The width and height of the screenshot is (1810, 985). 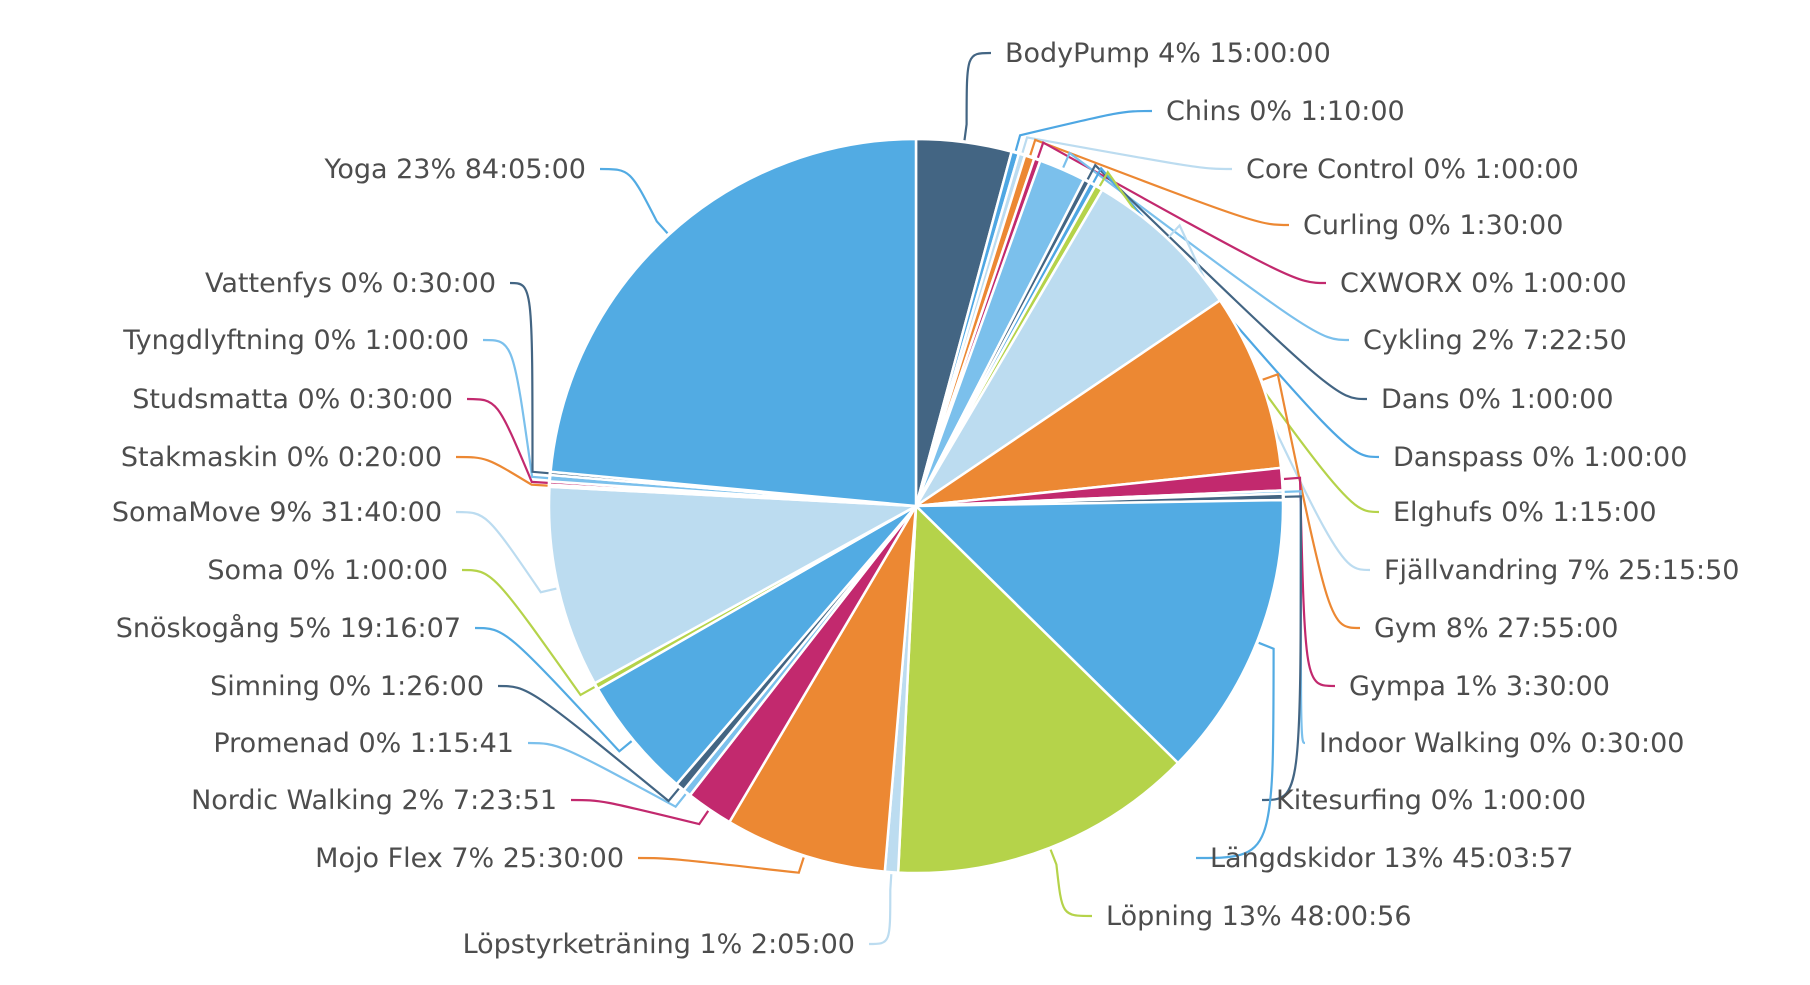 I want to click on connector-dans, so click(x=1227, y=282).